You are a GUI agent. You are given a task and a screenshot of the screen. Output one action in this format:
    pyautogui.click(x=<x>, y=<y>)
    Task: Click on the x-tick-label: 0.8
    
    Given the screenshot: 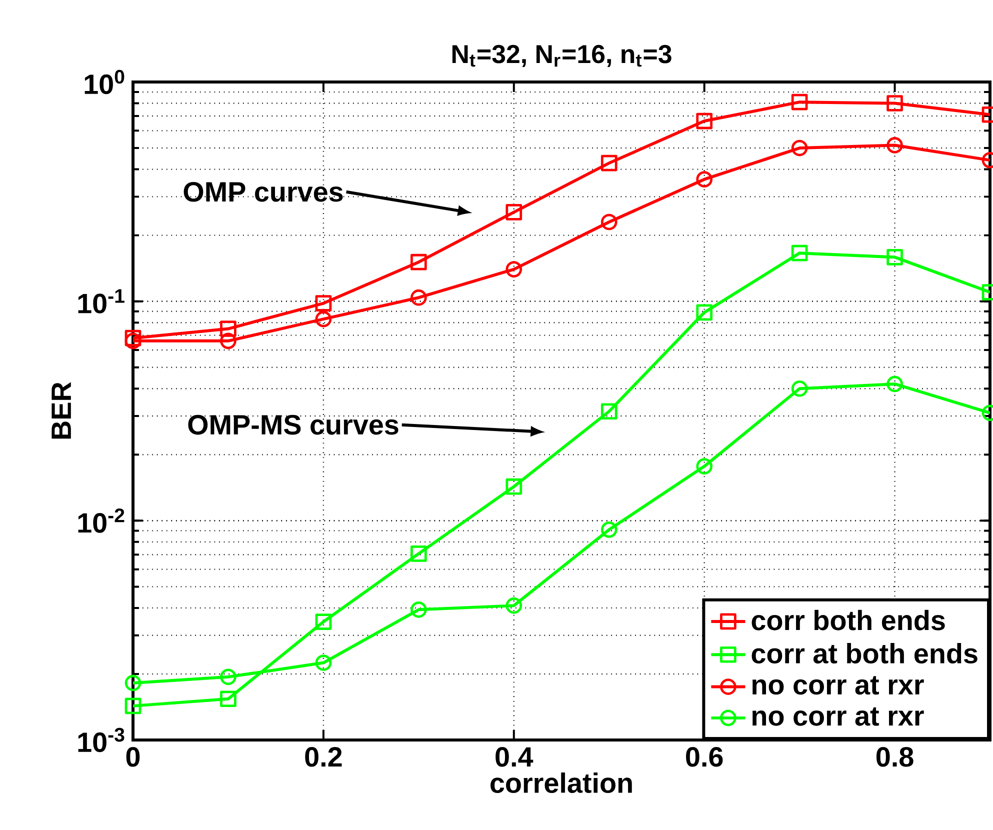 What is the action you would take?
    pyautogui.click(x=895, y=757)
    